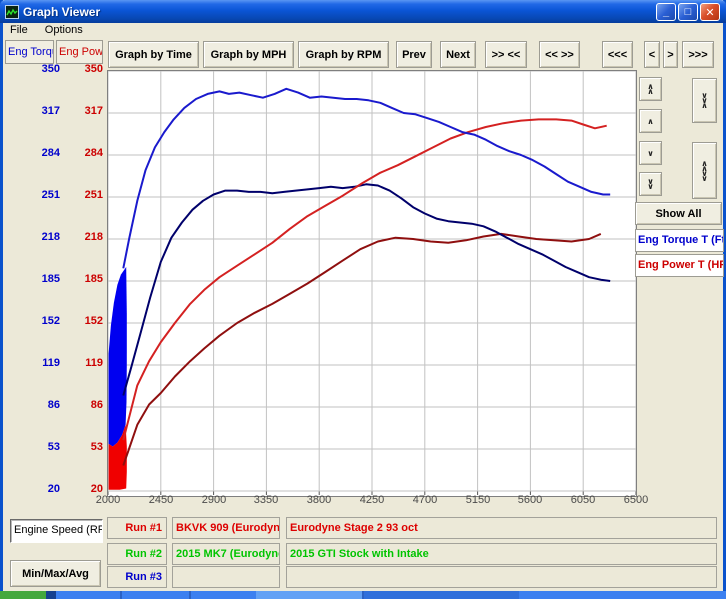  Describe the element at coordinates (50, 195) in the screenshot. I see `y-tick-torque: 251` at that location.